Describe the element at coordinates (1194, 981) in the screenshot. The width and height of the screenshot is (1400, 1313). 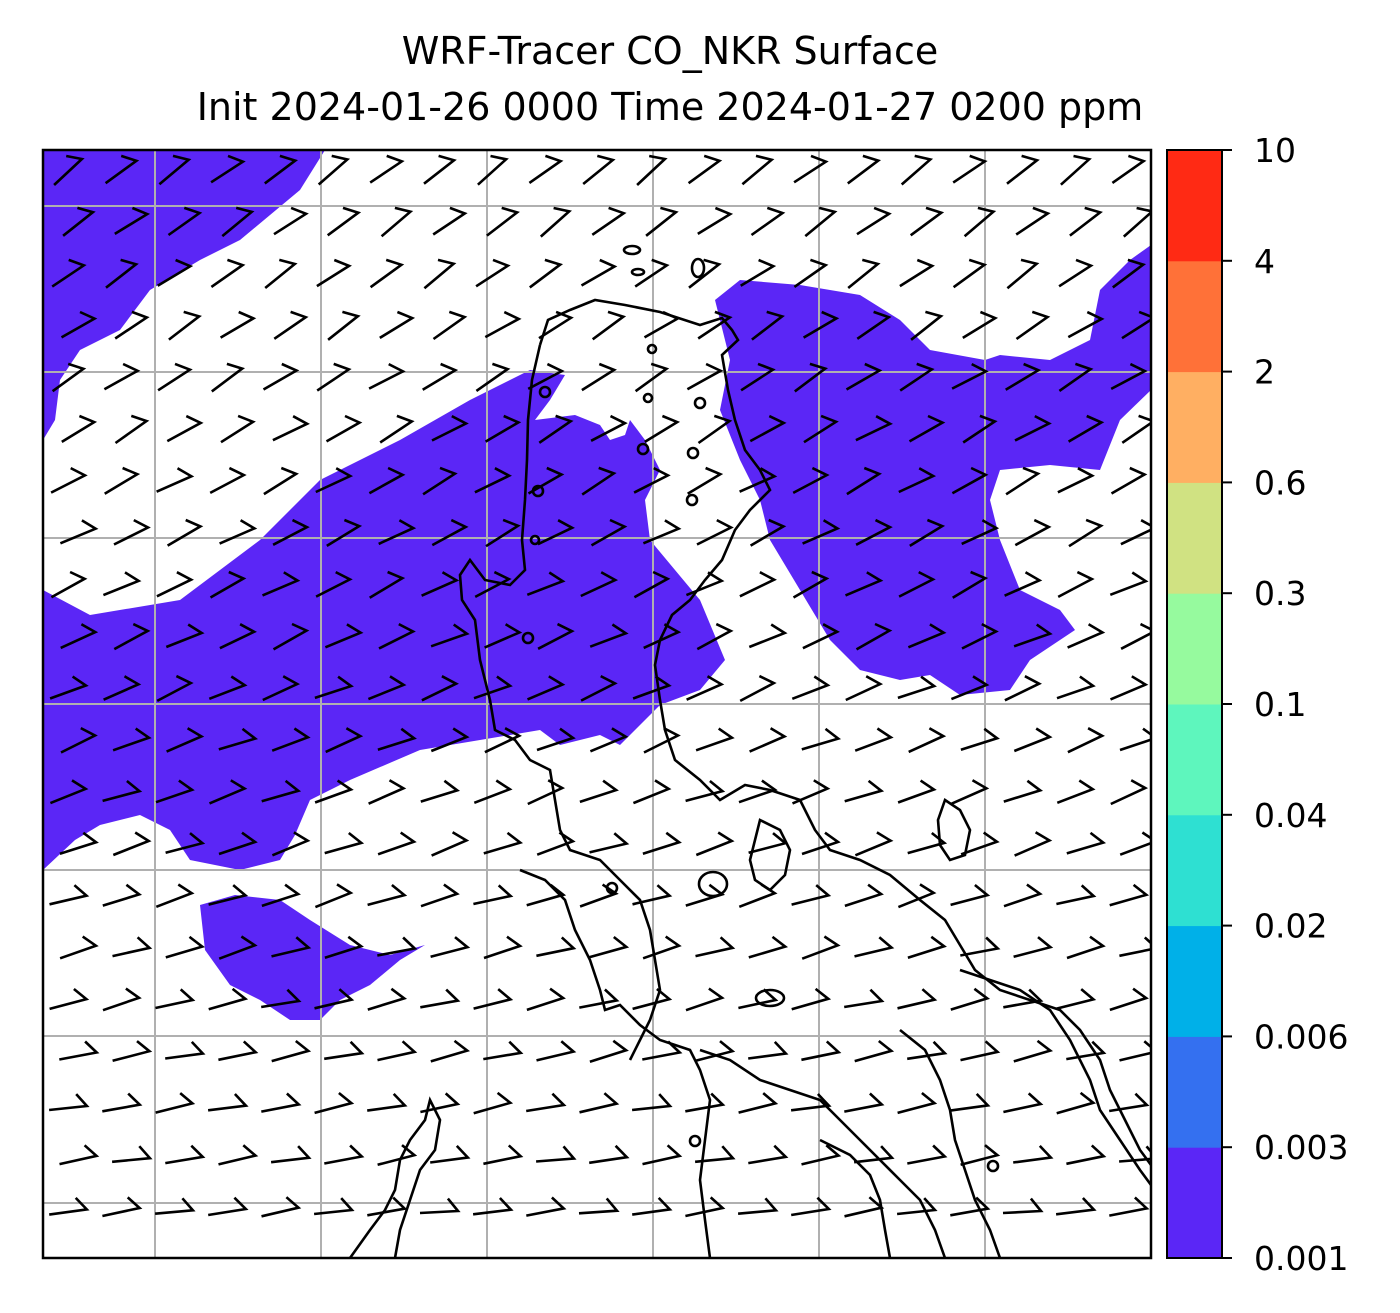
I see `colorbar-segment` at that location.